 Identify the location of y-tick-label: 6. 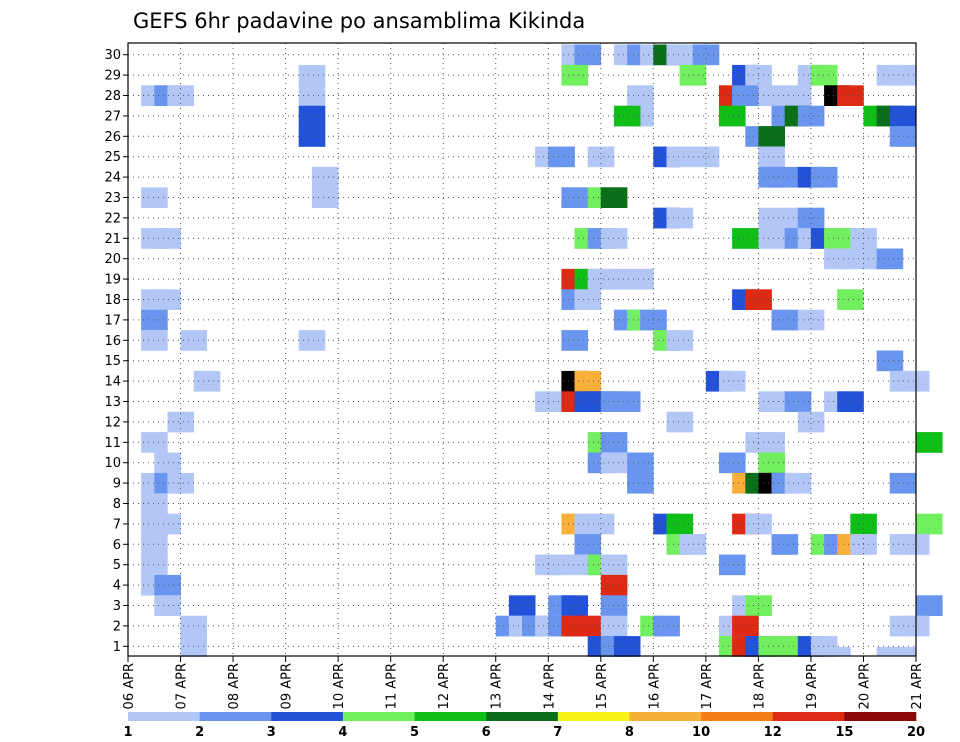
(117, 545).